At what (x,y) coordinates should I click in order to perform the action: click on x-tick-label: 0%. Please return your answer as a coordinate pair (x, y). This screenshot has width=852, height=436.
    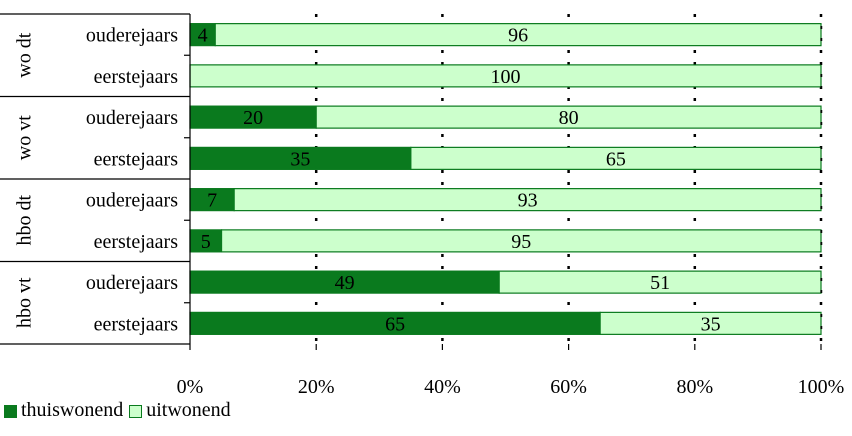
    Looking at the image, I should click on (190, 387).